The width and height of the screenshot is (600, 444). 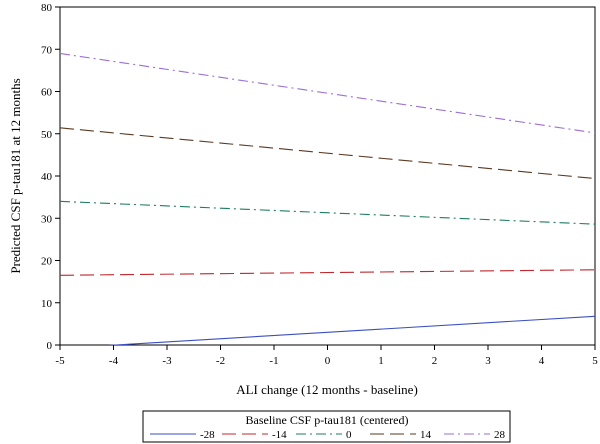 What do you see at coordinates (327, 420) in the screenshot?
I see `legend-title: Baseline CSF p-tau181 (centered)` at bounding box center [327, 420].